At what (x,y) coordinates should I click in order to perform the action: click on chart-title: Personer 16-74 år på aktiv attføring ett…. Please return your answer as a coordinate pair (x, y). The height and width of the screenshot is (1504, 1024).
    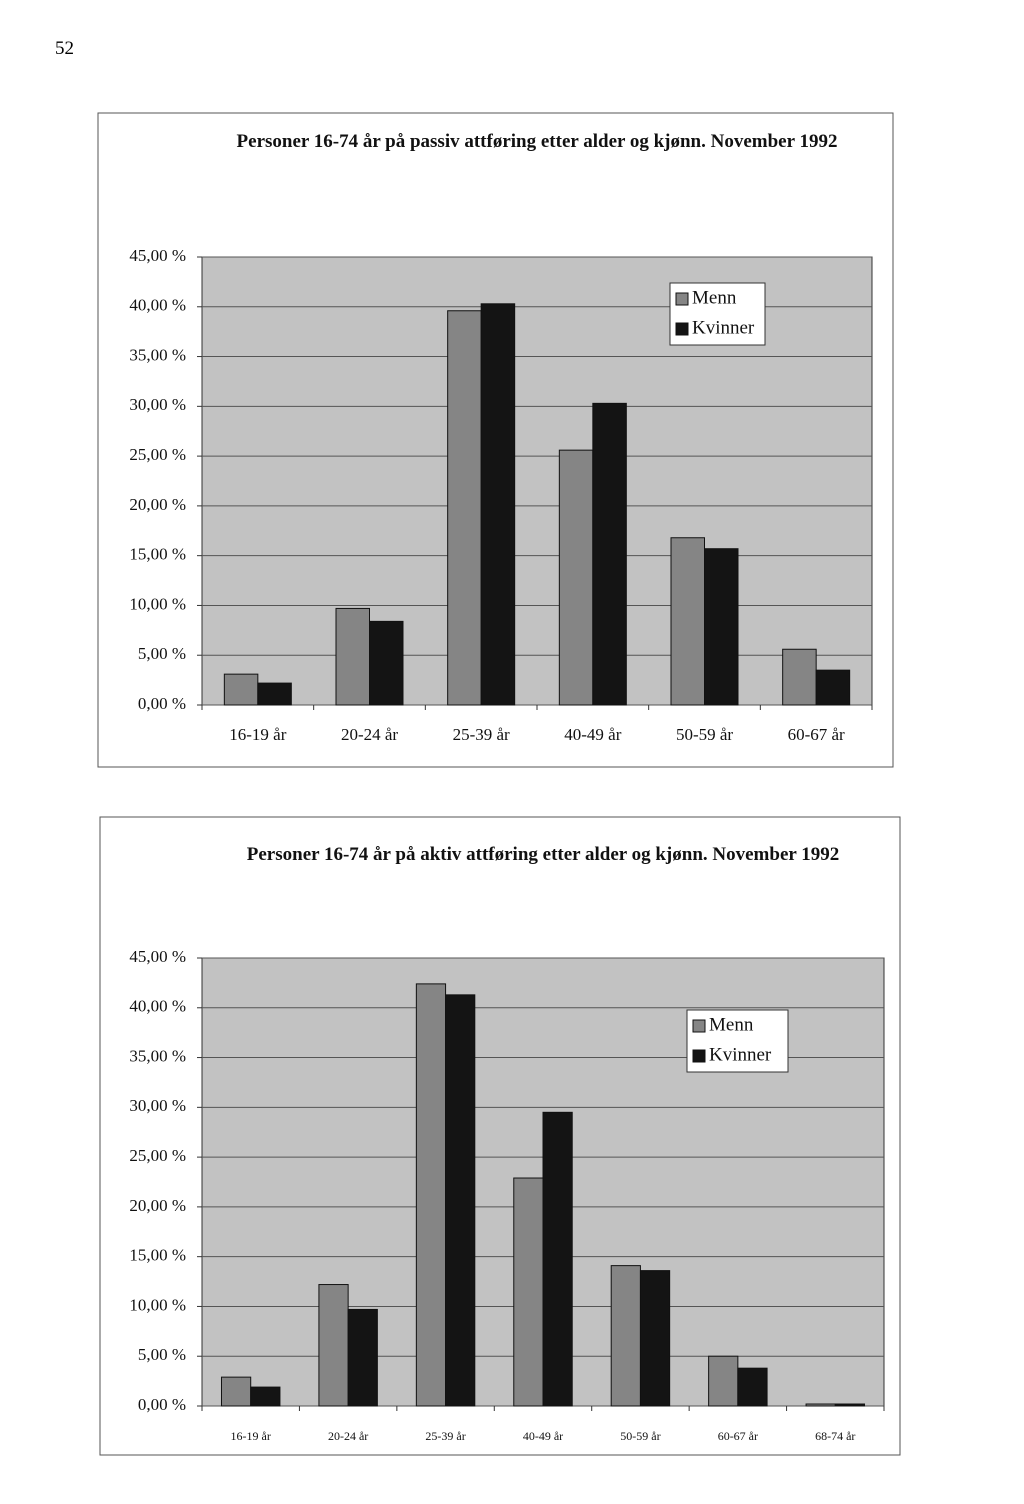
    Looking at the image, I should click on (543, 854).